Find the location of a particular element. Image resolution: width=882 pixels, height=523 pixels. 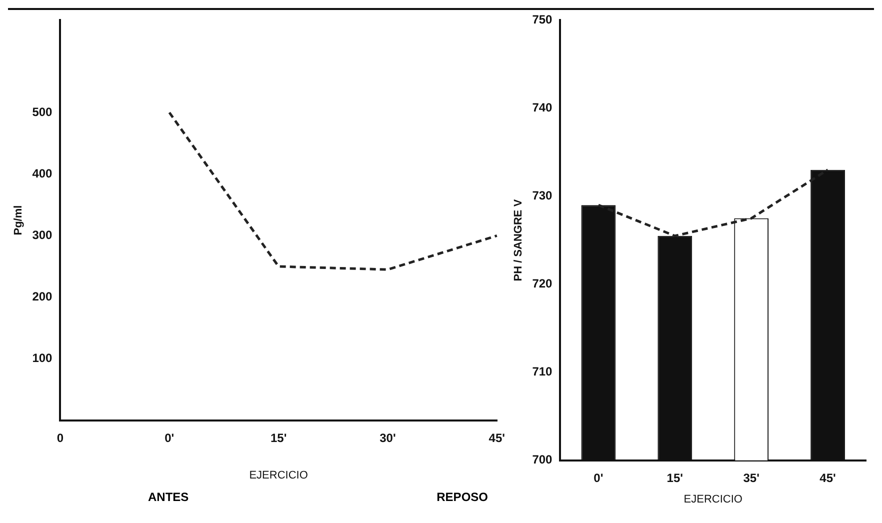

y-axis-title: PH / SANGRE V is located at coordinates (518, 240).